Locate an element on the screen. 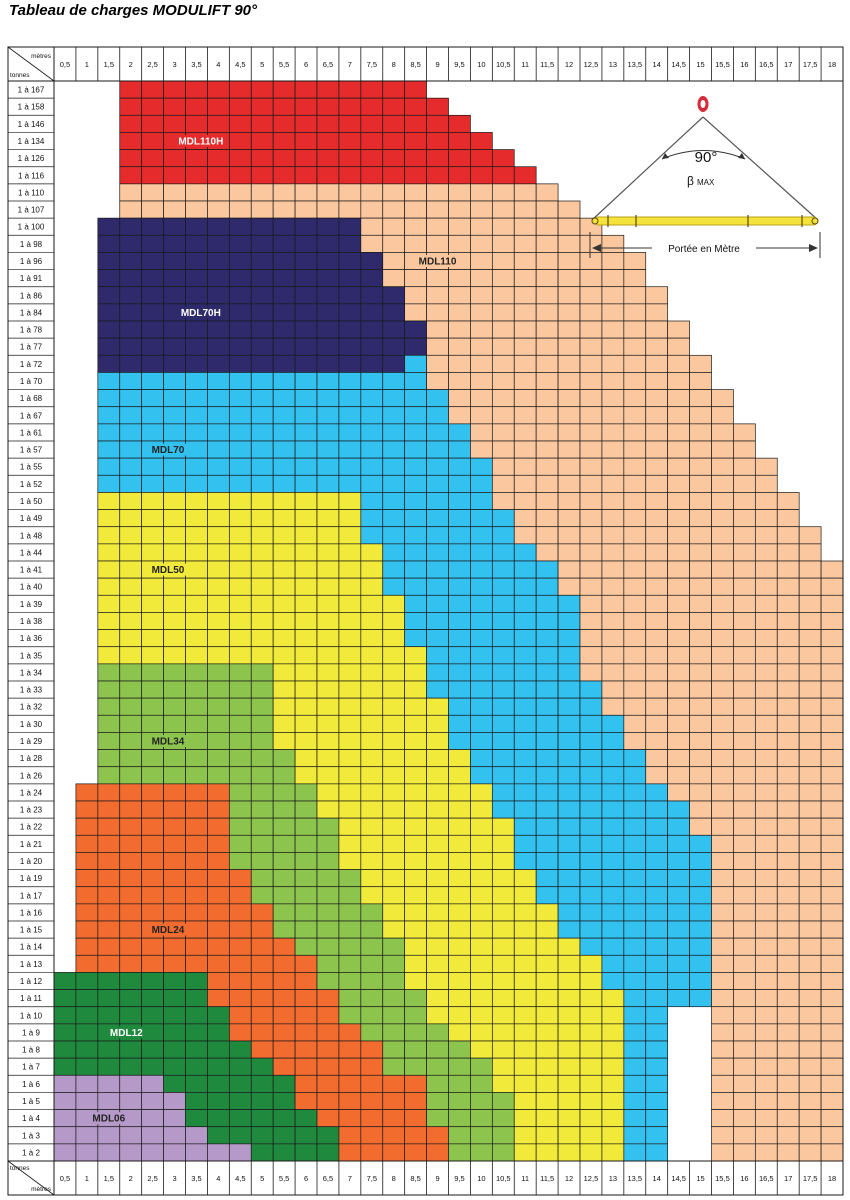 This screenshot has width=850, height=1200. corner-diagonal is located at coordinates (31, 1178).